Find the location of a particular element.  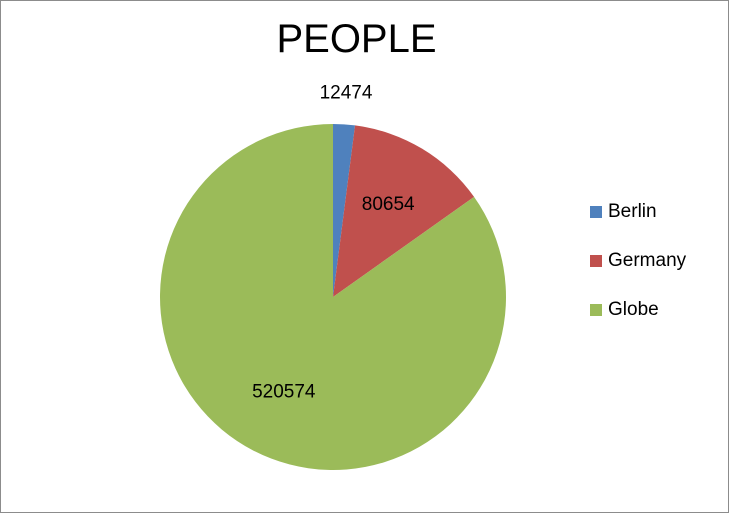

data-label-berlin: 12474 is located at coordinates (346, 92).